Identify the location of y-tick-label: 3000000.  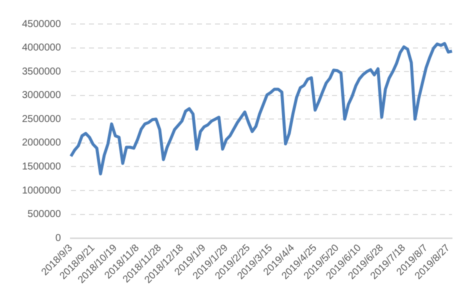
(42, 96).